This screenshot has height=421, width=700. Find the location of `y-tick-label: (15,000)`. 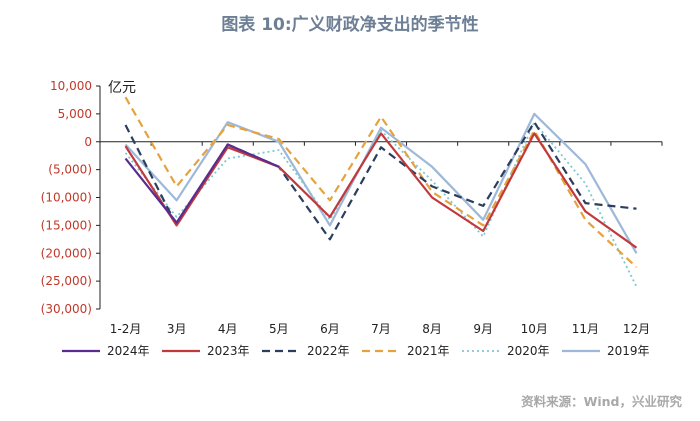

y-tick-label: (15,000) is located at coordinates (66, 225).